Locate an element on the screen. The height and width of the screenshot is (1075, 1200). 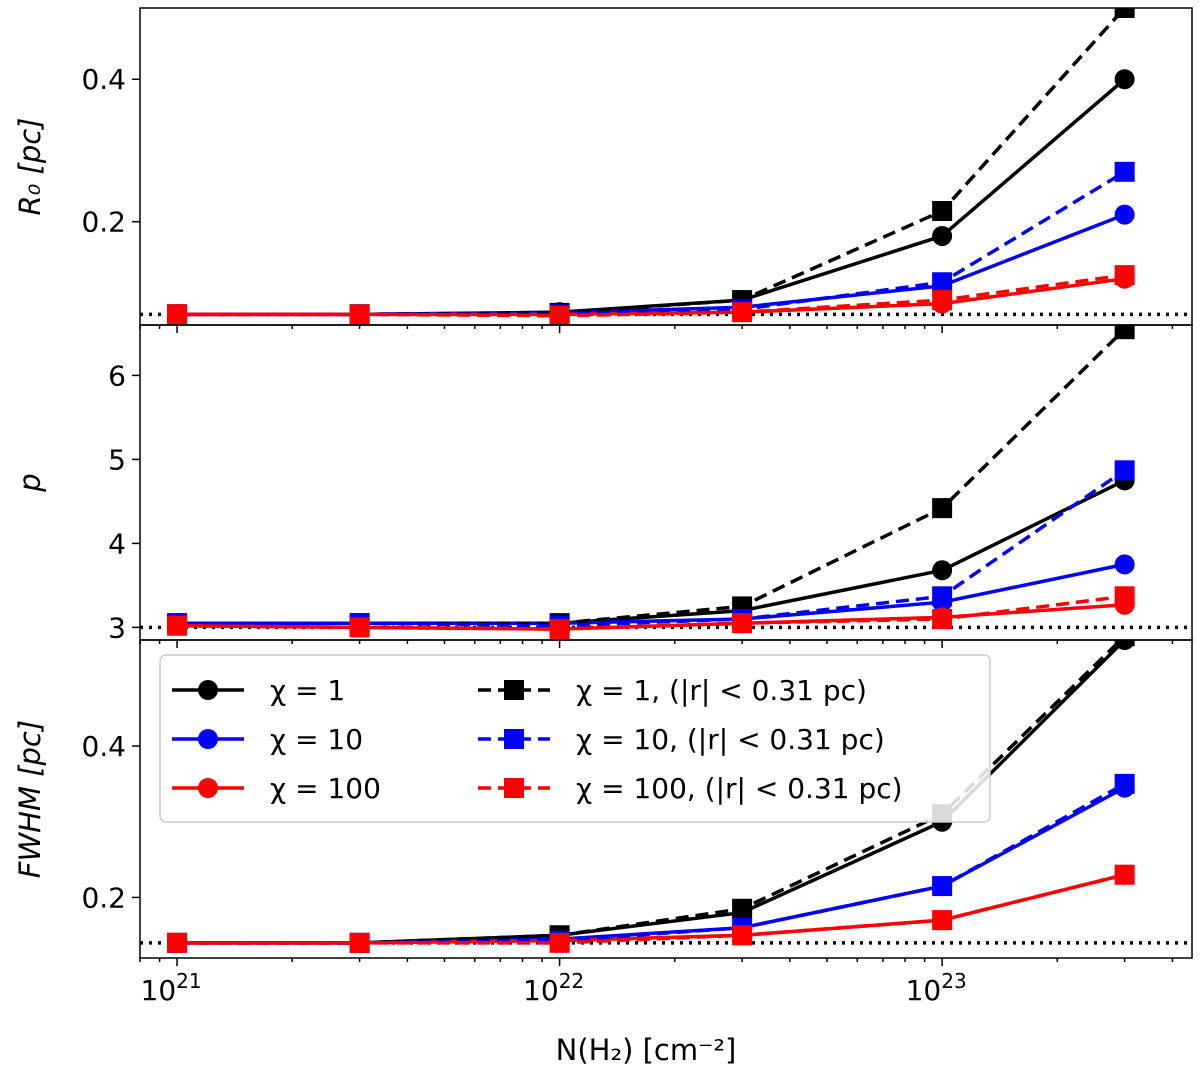
legend-label: χ = 100, (|r| < 0.31 pc) is located at coordinates (739, 788).